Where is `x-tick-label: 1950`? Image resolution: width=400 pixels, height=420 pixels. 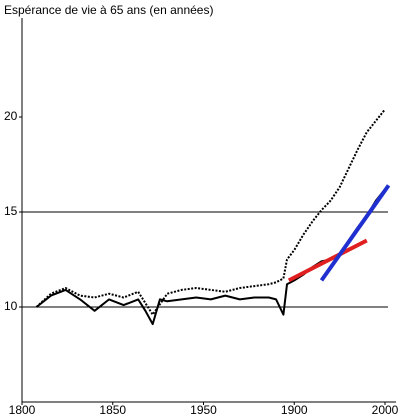
x-tick-label: 1950 is located at coordinates (203, 410).